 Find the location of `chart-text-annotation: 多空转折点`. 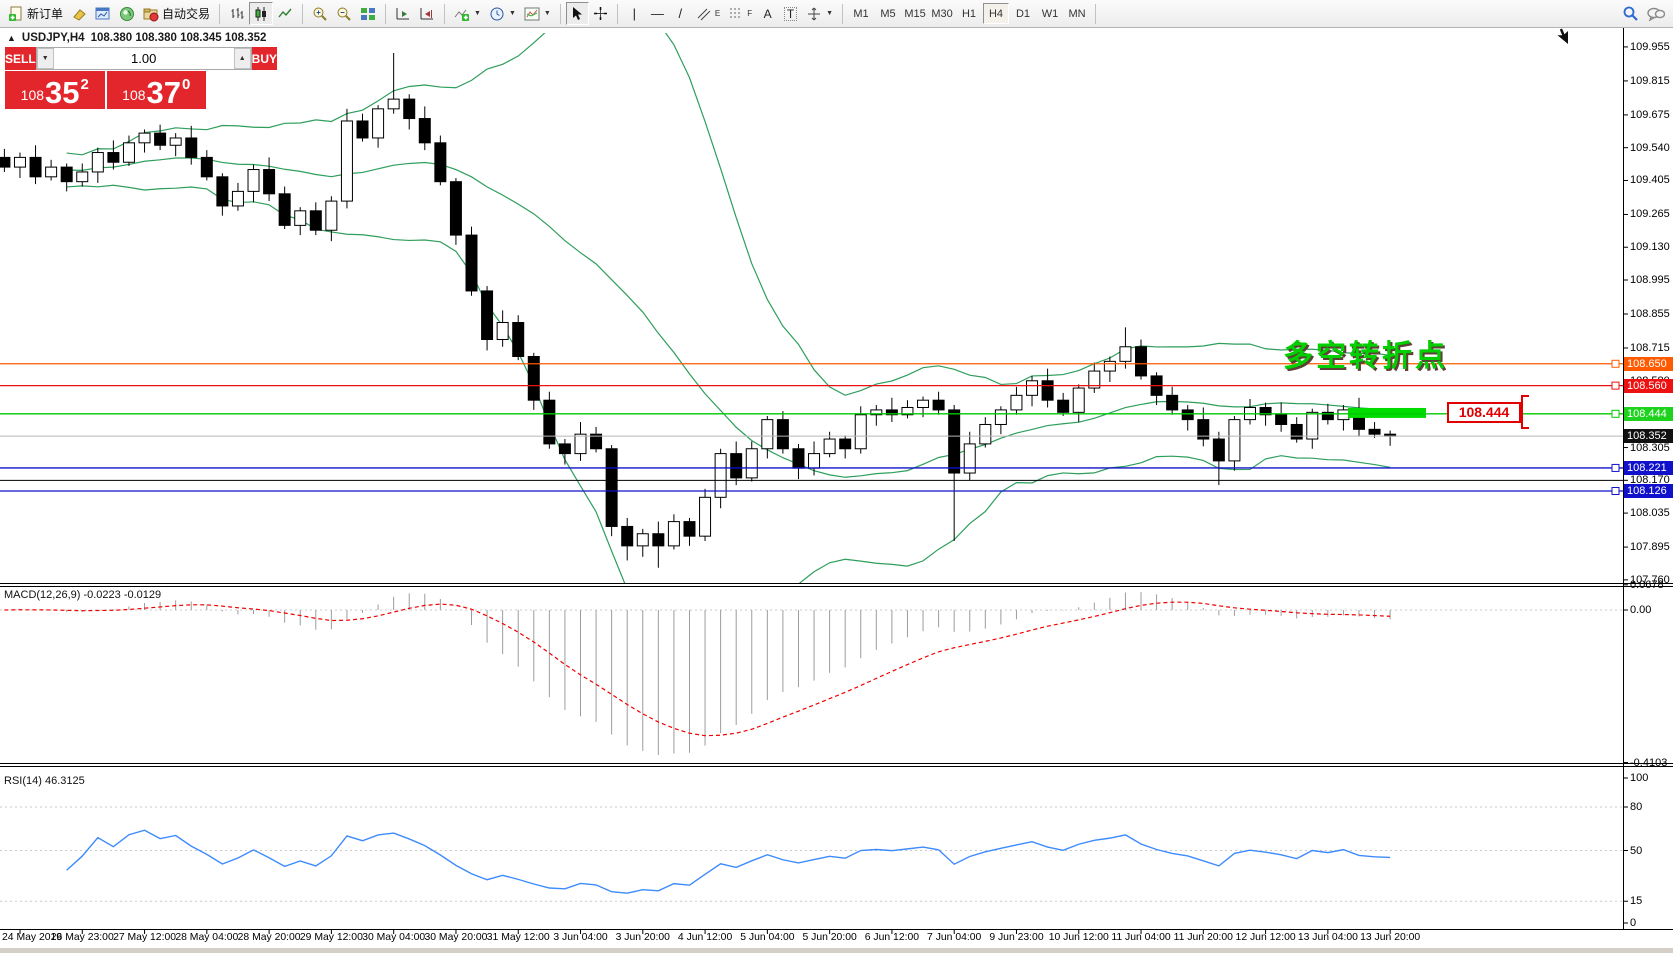

chart-text-annotation: 多空转折点 is located at coordinates (1365, 356).